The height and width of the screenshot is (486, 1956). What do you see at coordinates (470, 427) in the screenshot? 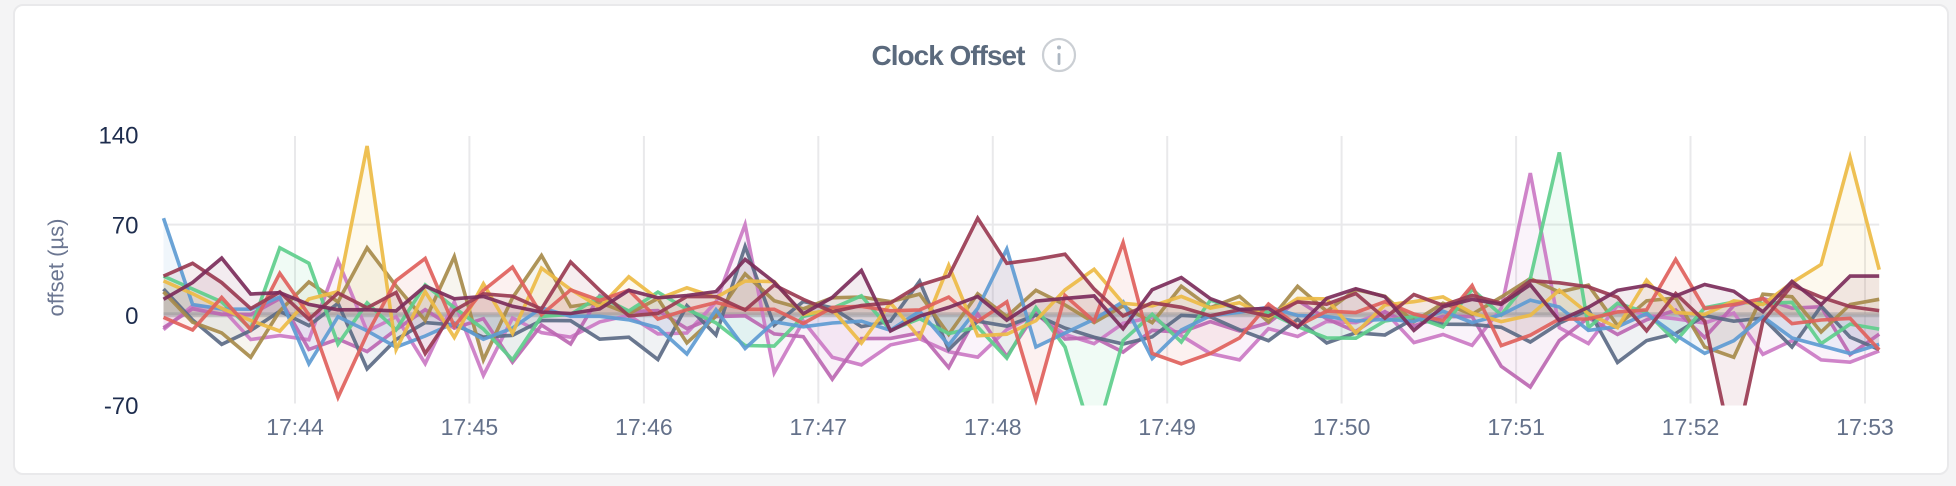
I see `svg-text: 17:45` at bounding box center [470, 427].